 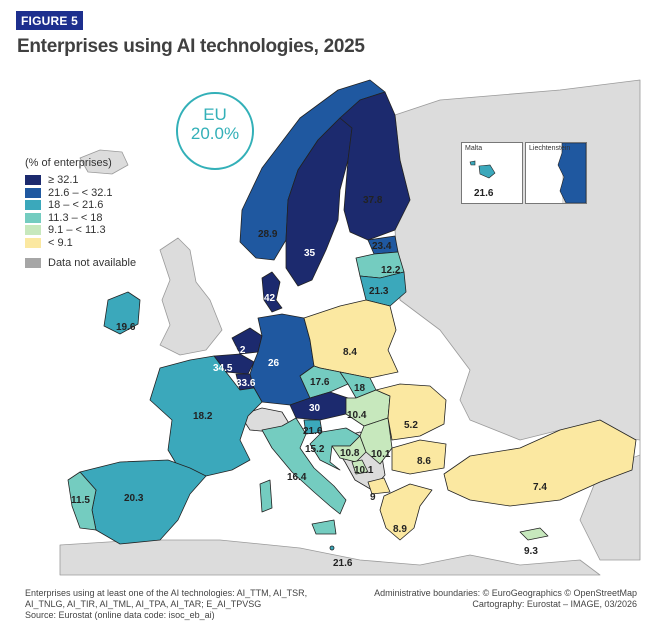 What do you see at coordinates (391, 270) in the screenshot?
I see `label-latvia: 12.2` at bounding box center [391, 270].